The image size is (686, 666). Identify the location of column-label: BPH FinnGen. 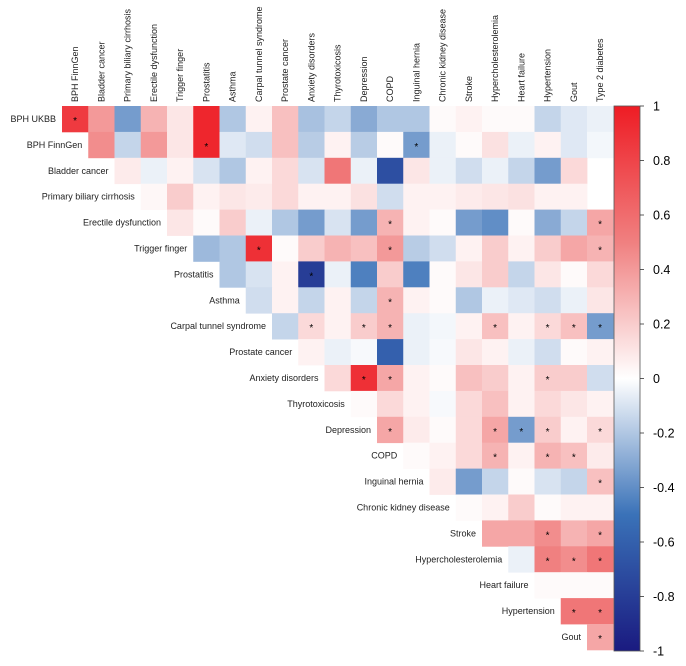
(75, 74).